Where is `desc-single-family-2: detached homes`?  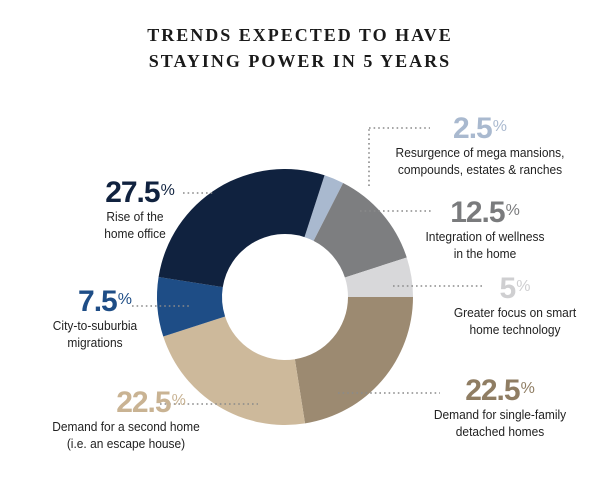 desc-single-family-2: detached homes is located at coordinates (500, 431).